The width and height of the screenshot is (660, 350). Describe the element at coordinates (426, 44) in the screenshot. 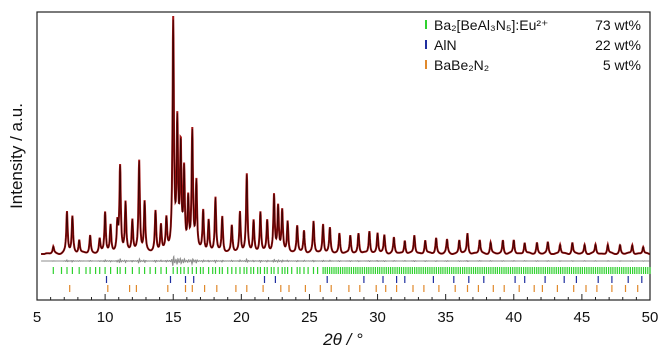

I see `legend-swatch-phase2` at that location.